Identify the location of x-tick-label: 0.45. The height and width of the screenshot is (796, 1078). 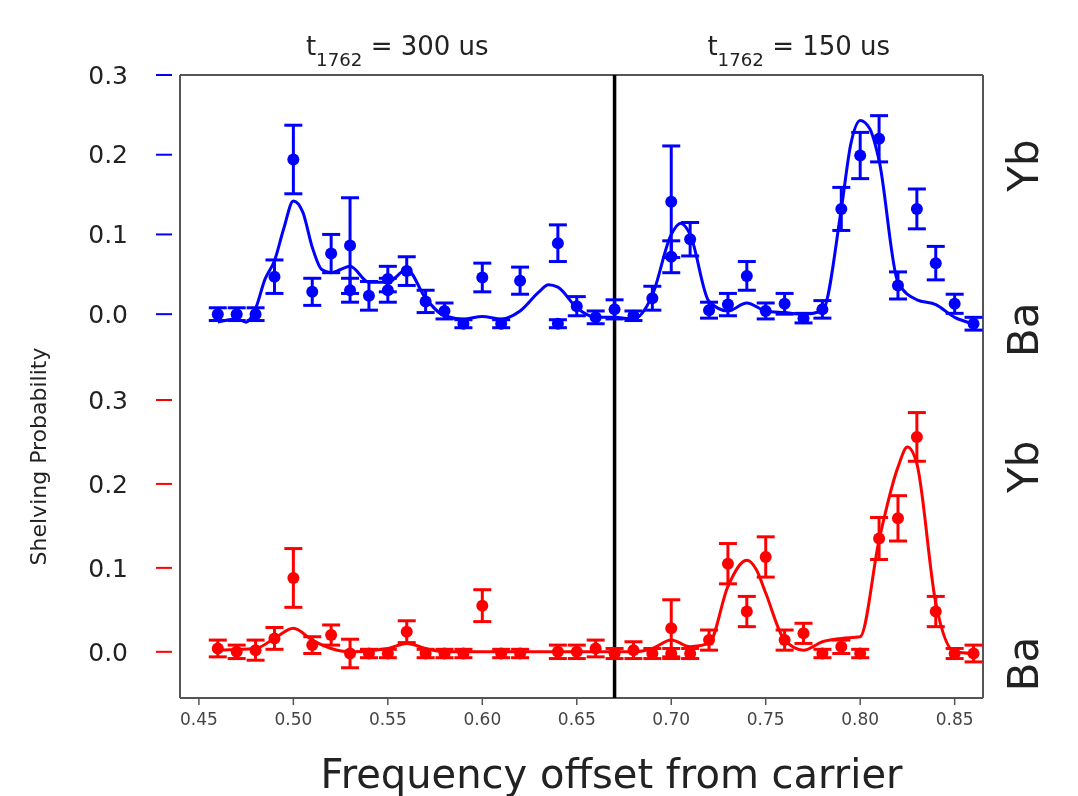
(198, 719).